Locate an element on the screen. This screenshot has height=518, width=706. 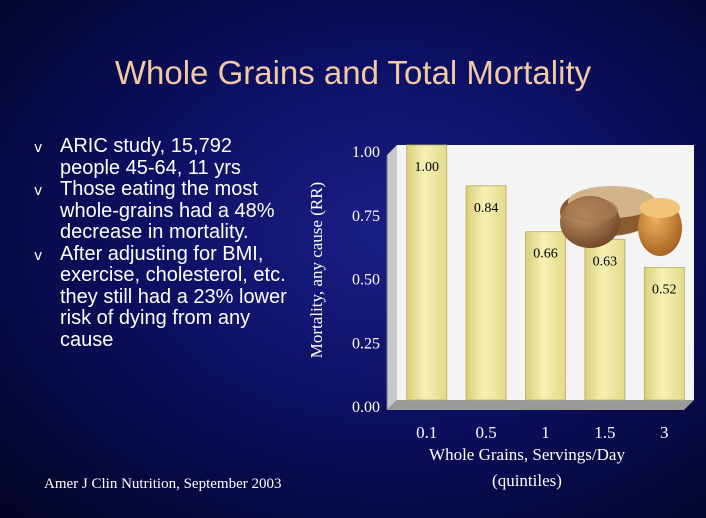
y-tick-label: 0.75 is located at coordinates (366, 216).